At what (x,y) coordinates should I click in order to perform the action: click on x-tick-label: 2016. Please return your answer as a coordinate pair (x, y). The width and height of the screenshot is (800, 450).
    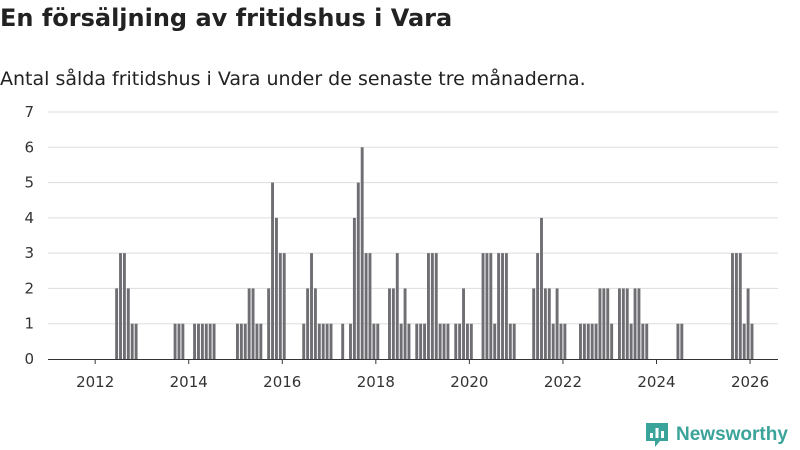
    Looking at the image, I should click on (282, 382).